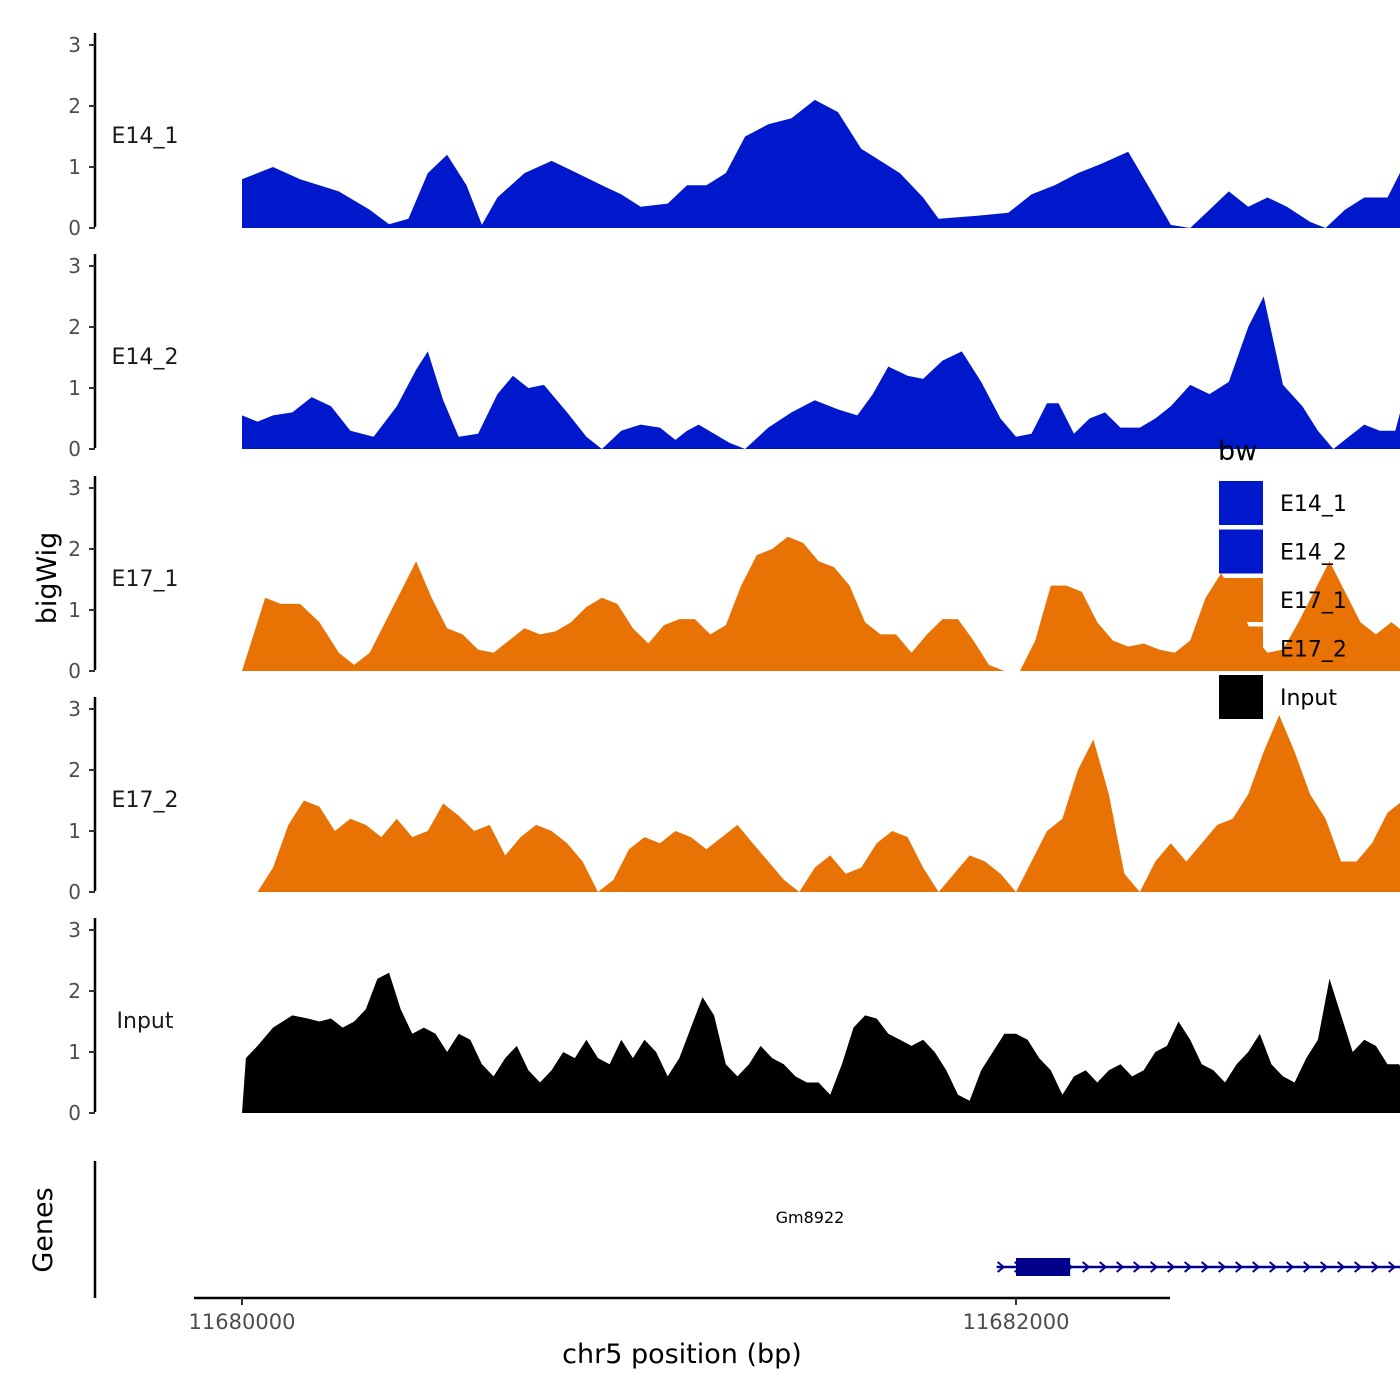  I want to click on legend-label-E17_2: E17_2, so click(1313, 650).